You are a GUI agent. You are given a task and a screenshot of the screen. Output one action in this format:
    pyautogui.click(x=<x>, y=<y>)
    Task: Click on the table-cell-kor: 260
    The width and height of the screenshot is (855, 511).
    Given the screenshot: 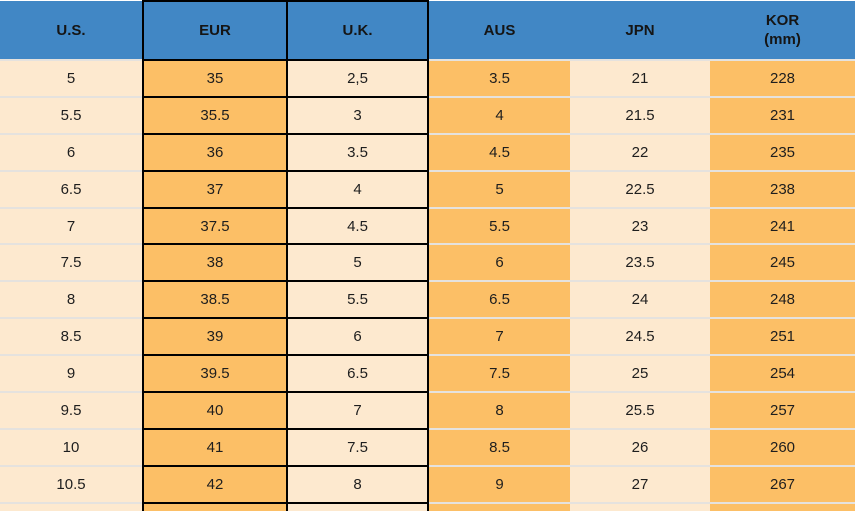 What is the action you would take?
    pyautogui.click(x=782, y=446)
    